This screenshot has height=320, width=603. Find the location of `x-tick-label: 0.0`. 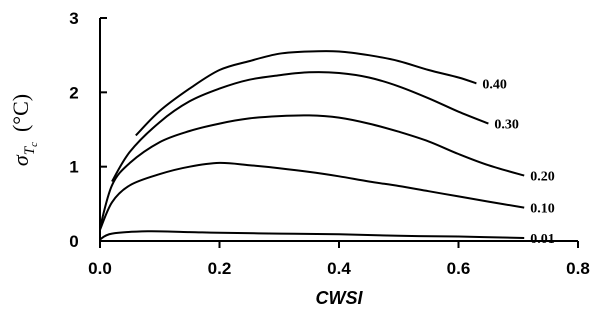

x-tick-label: 0.0 is located at coordinates (100, 268).